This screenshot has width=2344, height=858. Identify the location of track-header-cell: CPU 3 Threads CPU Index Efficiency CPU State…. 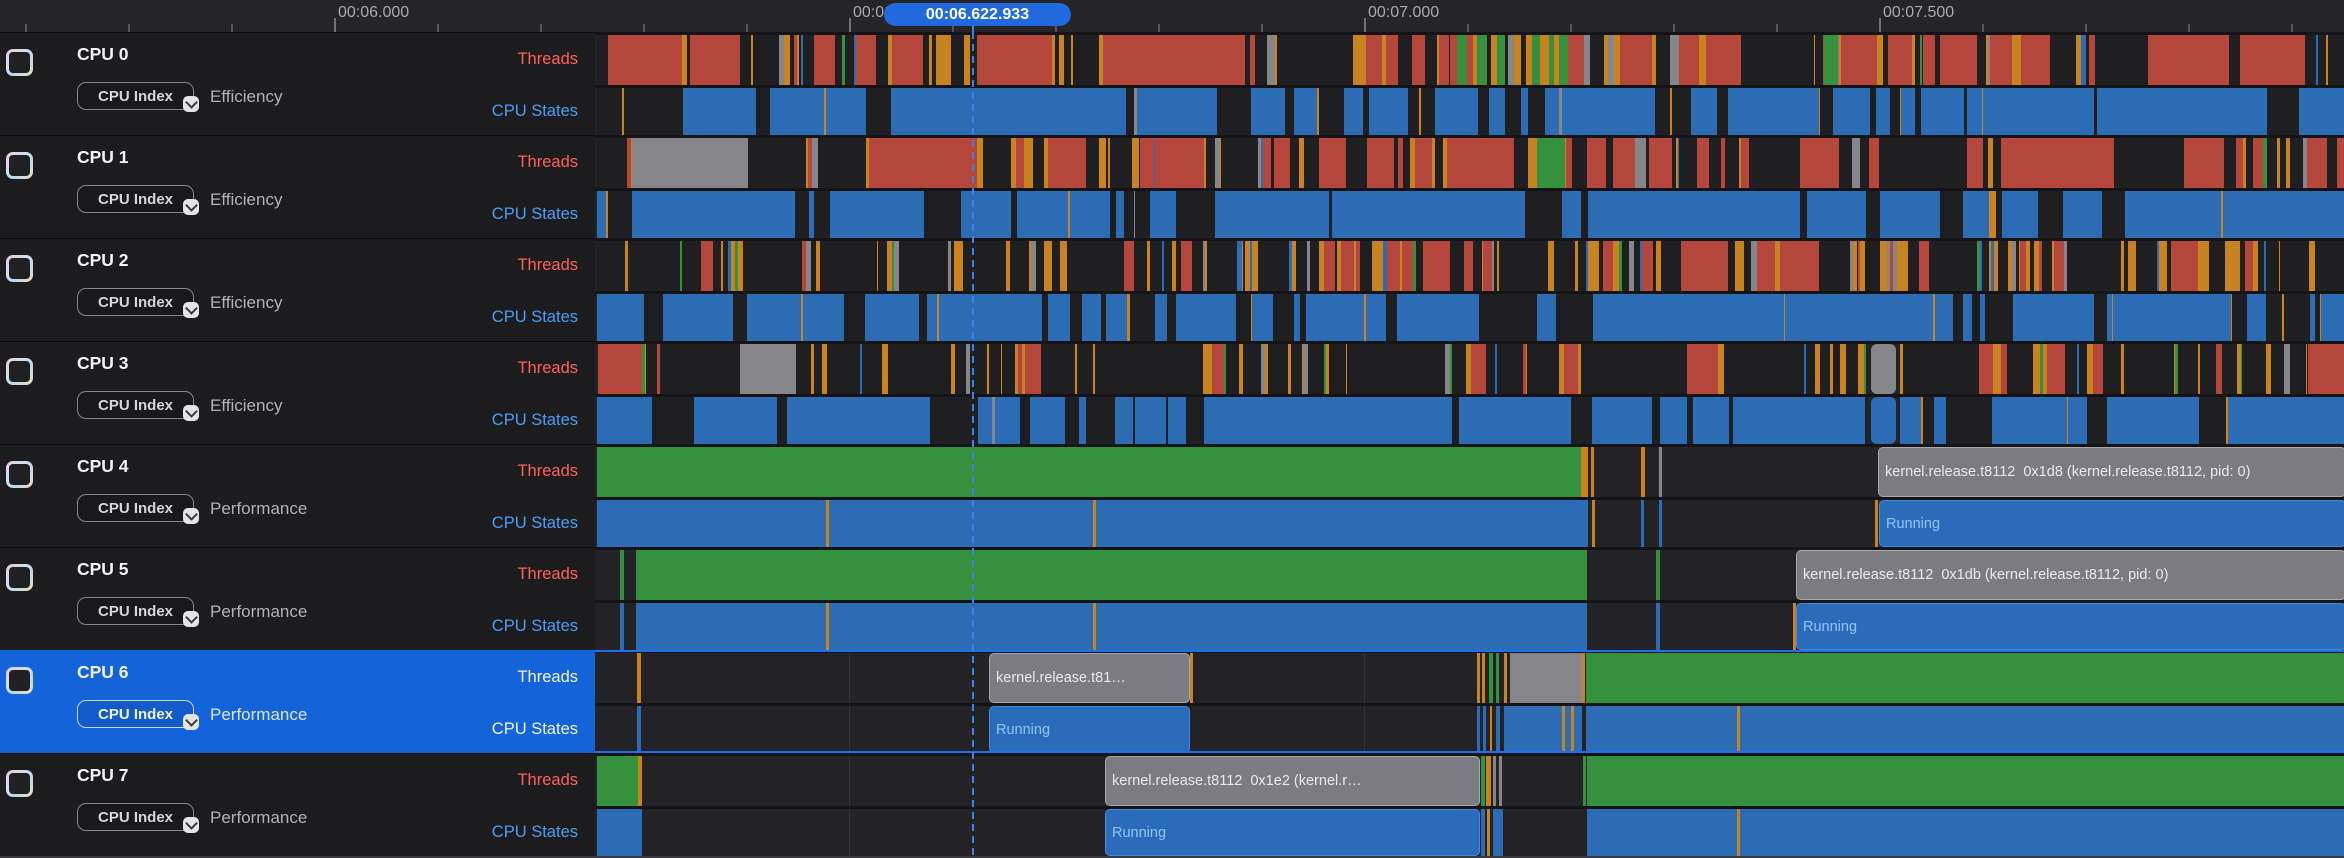
(297, 392).